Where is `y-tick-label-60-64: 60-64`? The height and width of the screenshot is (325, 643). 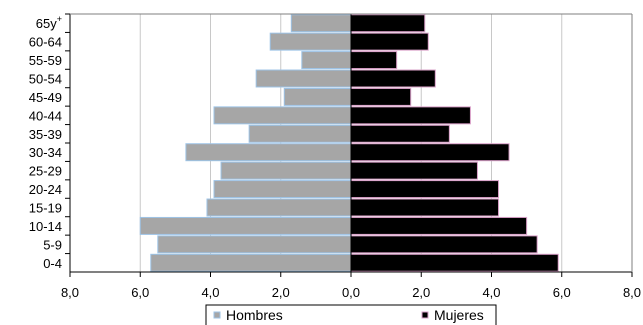 y-tick-label-60-64: 60-64 is located at coordinates (45, 42).